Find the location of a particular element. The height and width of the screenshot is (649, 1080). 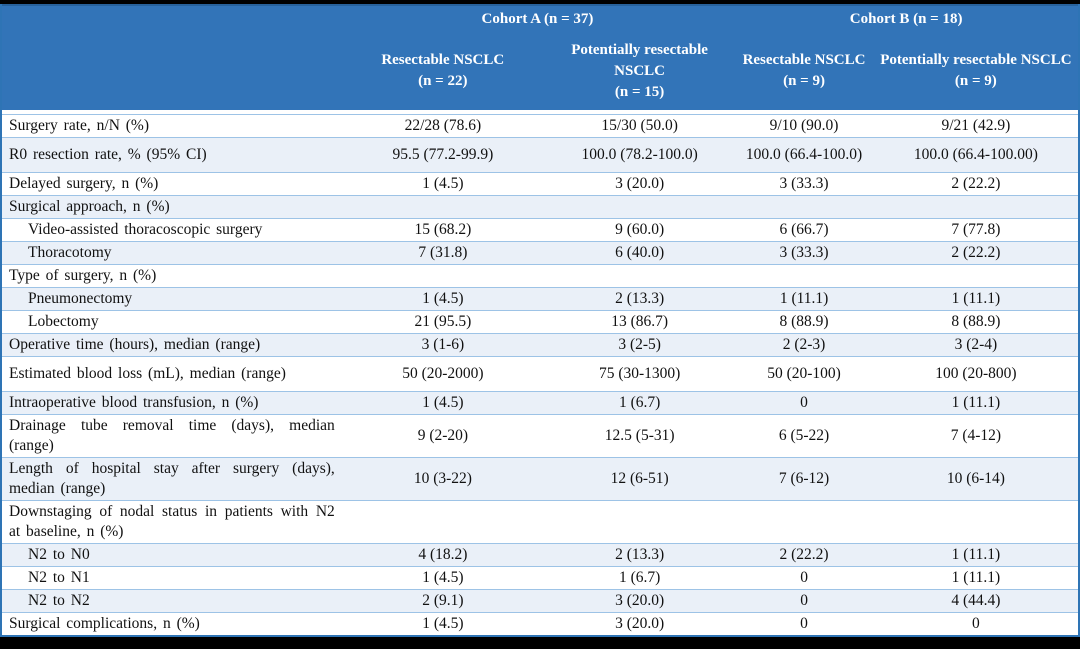

column-header-potentially-resectable-b: Potentially resectable NSCLC (n = 9) is located at coordinates (976, 71).